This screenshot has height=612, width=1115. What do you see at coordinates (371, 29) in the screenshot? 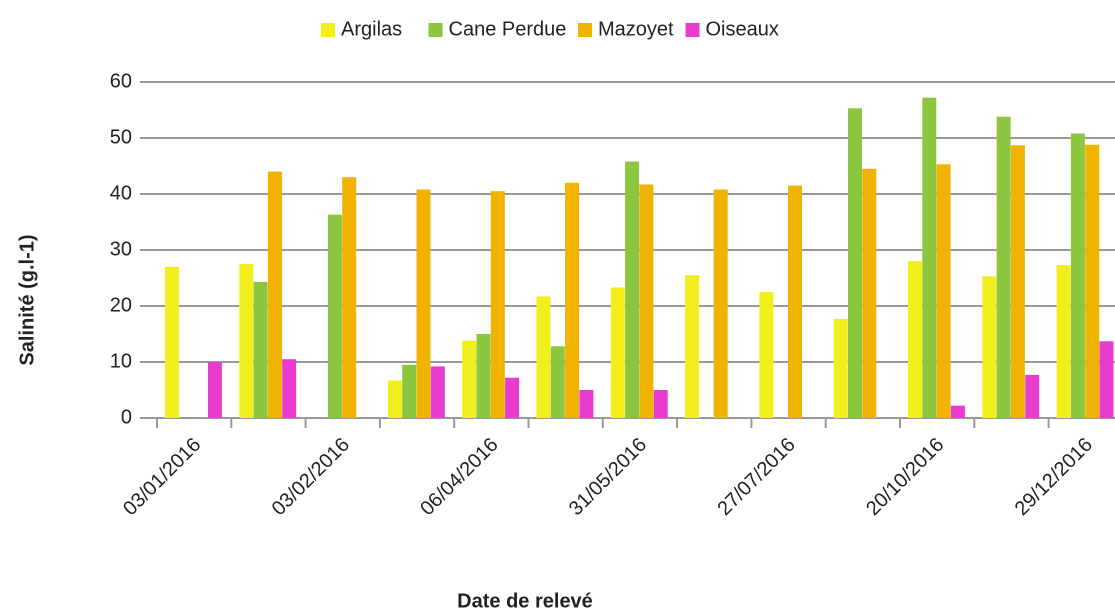
I see `legend-label: Argilas` at bounding box center [371, 29].